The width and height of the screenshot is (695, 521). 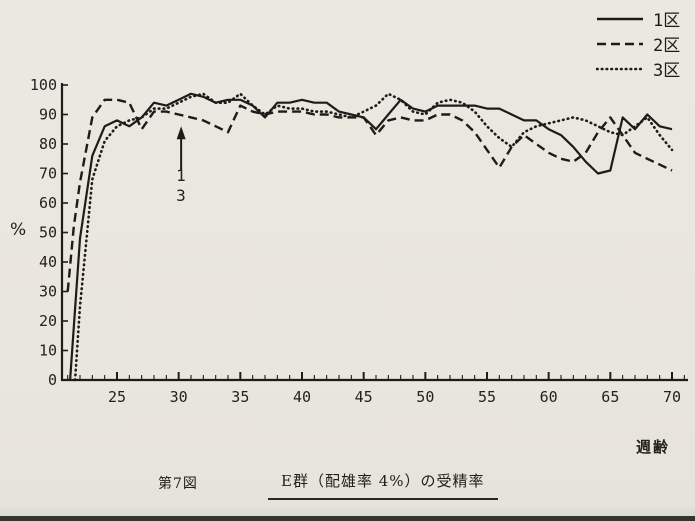 What do you see at coordinates (48, 351) in the screenshot?
I see `svg-text: 10` at bounding box center [48, 351].